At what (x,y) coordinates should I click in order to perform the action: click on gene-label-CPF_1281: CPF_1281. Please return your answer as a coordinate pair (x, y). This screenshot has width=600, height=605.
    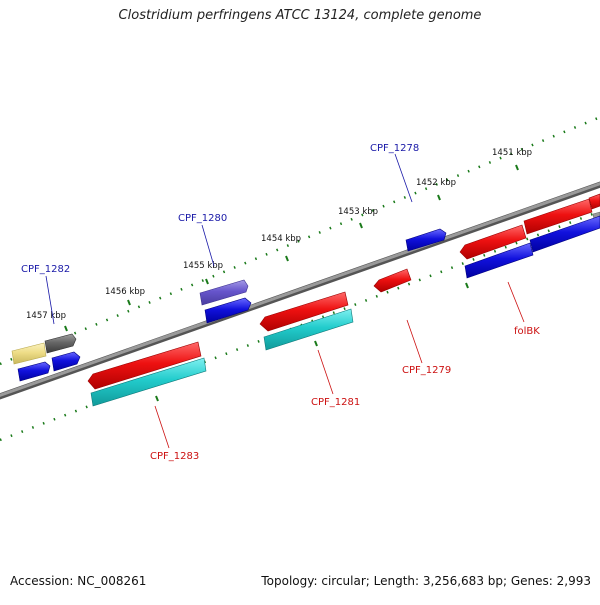
    Looking at the image, I should click on (335, 402).